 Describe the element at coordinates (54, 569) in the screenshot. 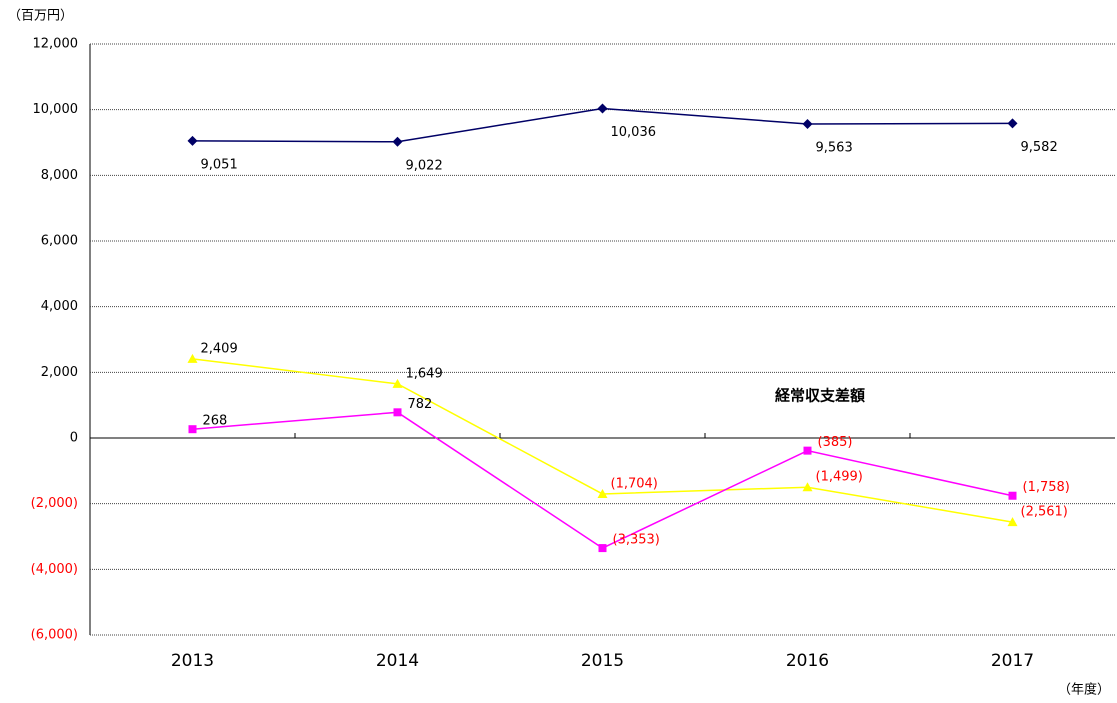

I see `y-tick-label: (4,000)` at that location.